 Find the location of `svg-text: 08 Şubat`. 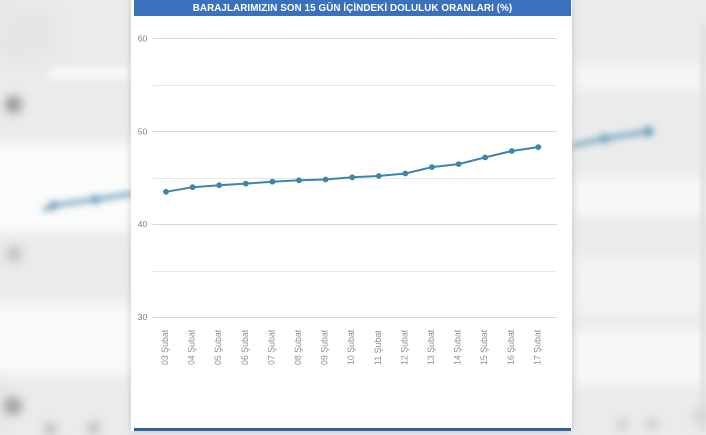

svg-text: 08 Şubat is located at coordinates (298, 347).